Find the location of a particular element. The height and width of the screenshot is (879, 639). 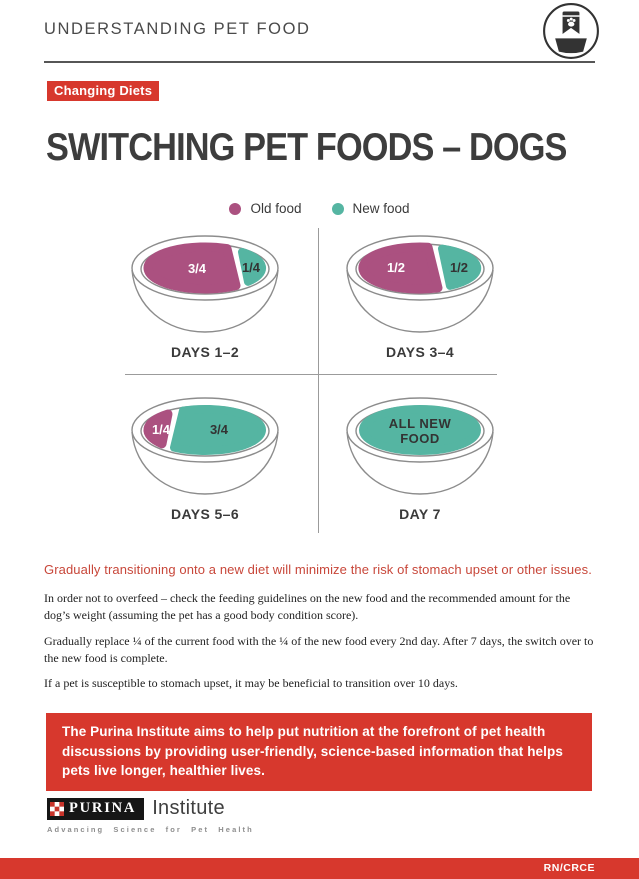

document-code: RN/CRCE is located at coordinates (569, 868).